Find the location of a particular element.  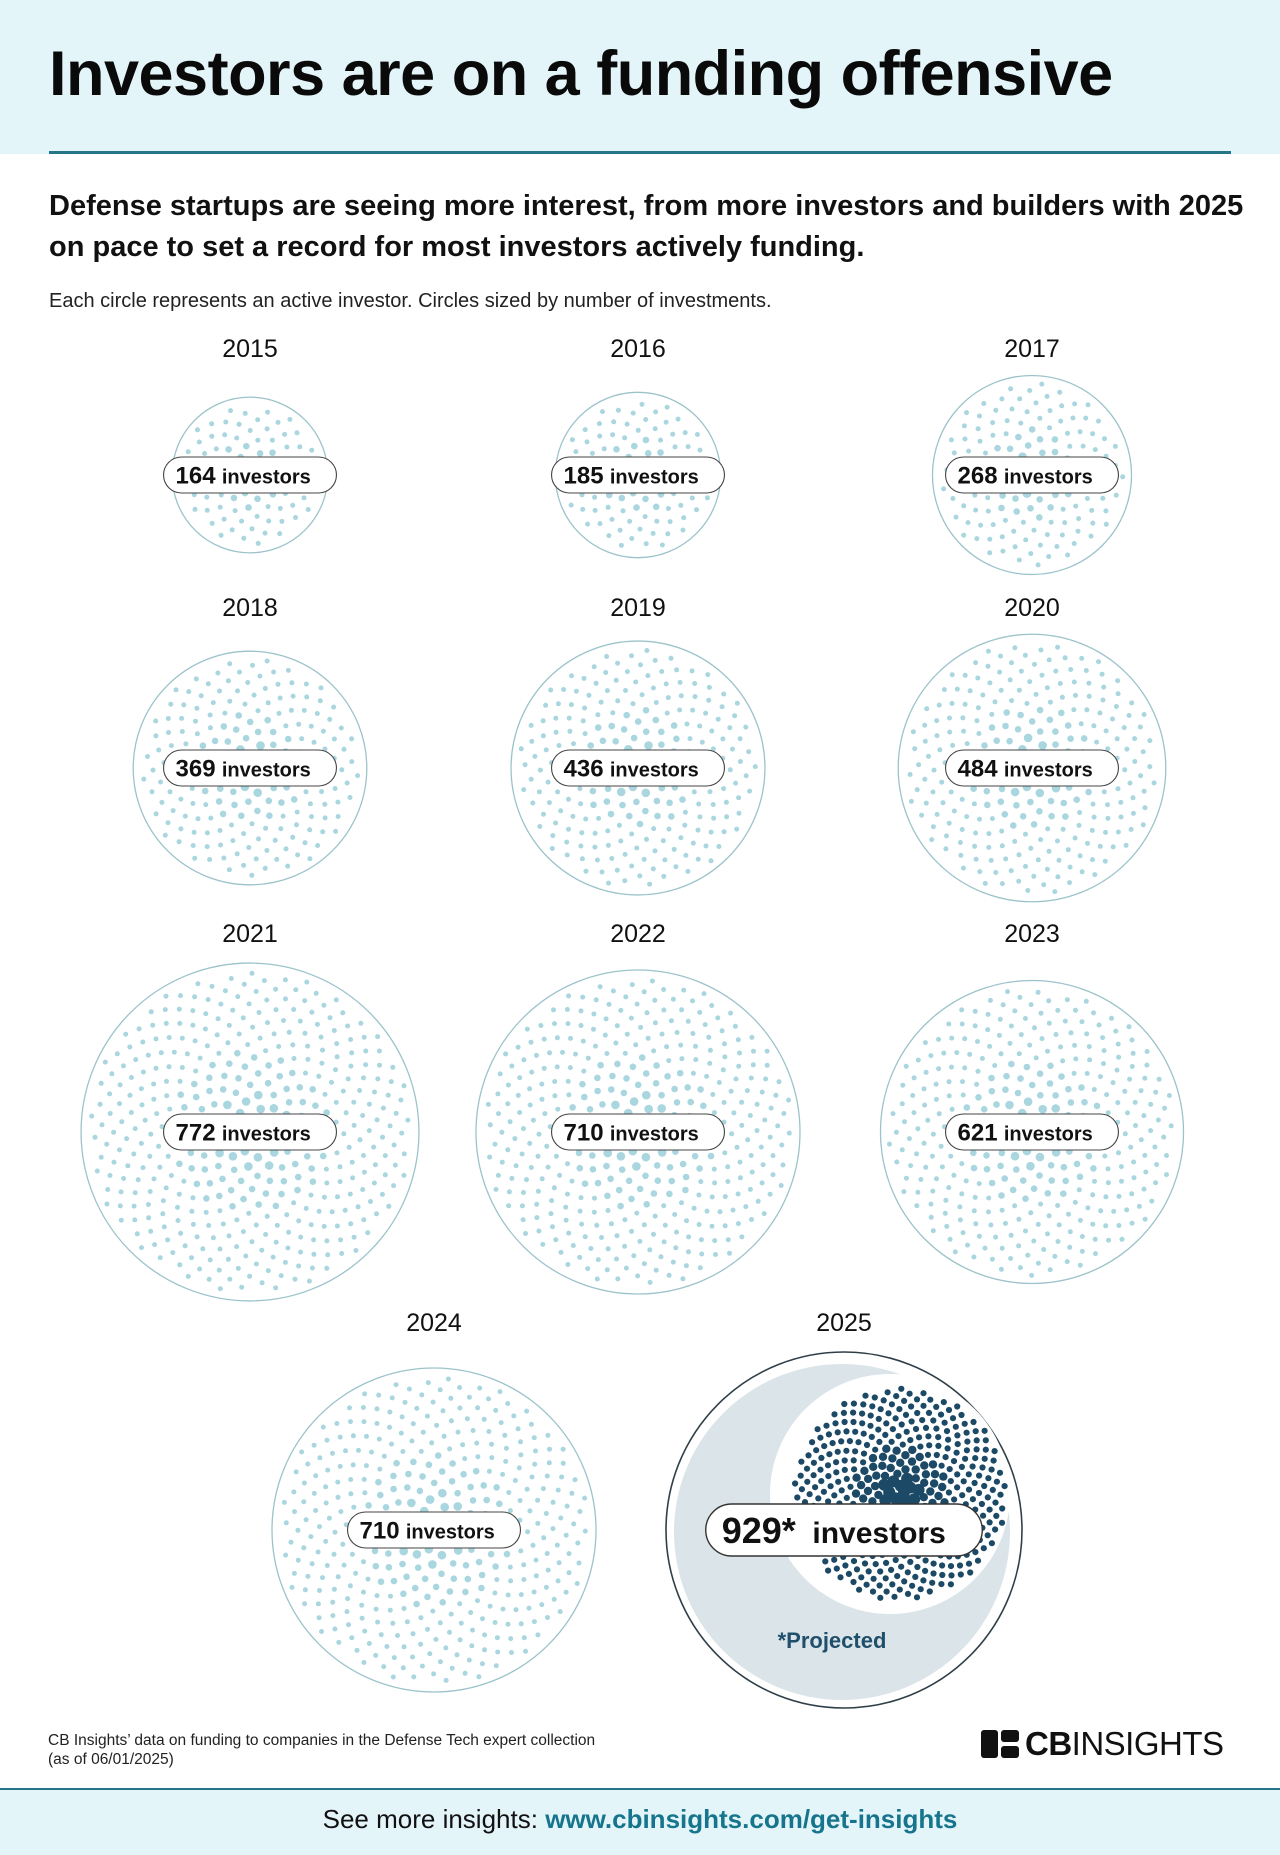

footer-link: www.cbinsights.com/get-insights is located at coordinates (751, 1819).